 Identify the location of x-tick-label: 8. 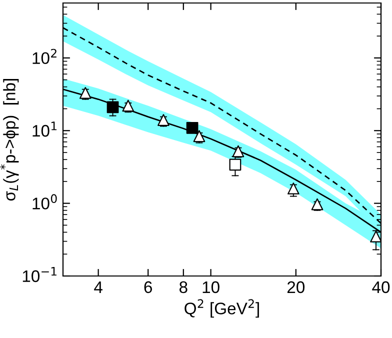
(184, 287).